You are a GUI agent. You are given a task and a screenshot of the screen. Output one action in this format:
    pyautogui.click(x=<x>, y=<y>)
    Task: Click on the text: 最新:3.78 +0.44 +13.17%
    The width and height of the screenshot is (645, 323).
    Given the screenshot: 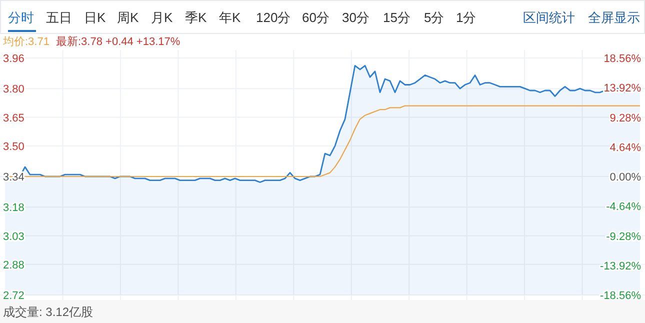 What is the action you would take?
    pyautogui.click(x=118, y=41)
    